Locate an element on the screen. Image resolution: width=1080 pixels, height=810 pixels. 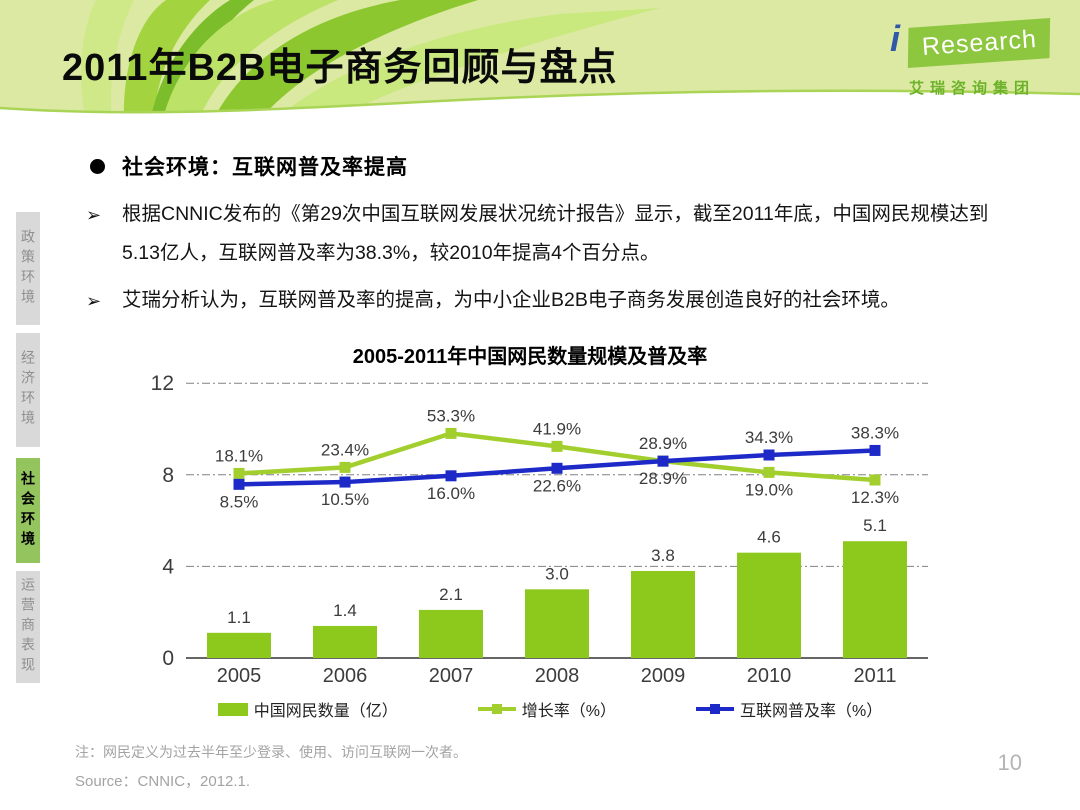
sidebar-tab-social-environment: 社会环境 is located at coordinates (28, 510).